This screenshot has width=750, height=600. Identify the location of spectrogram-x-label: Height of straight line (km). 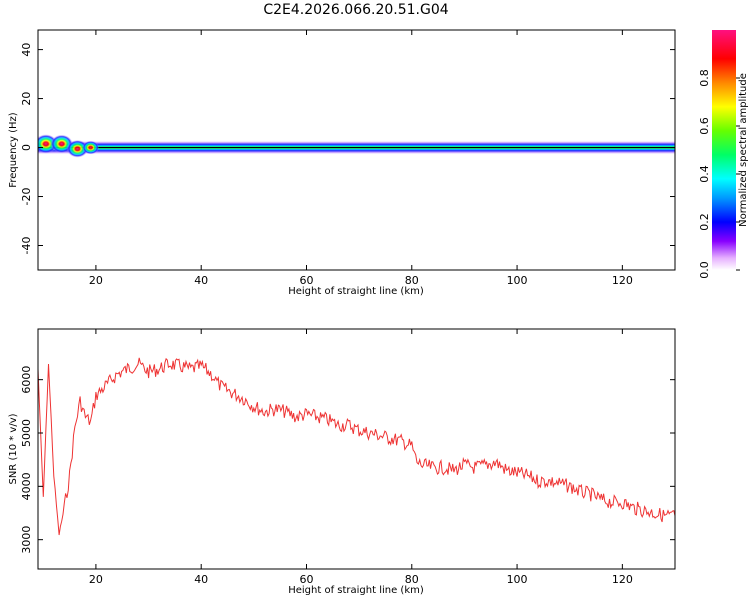
(356, 291).